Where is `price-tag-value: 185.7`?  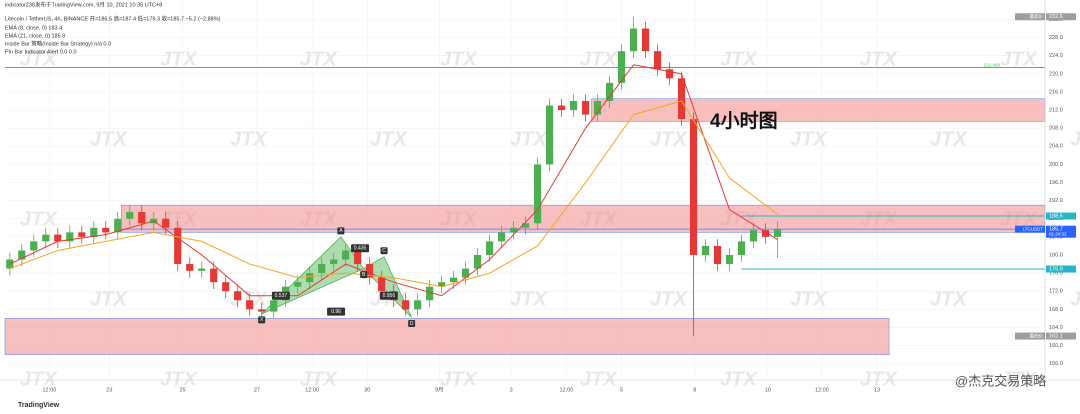
price-tag-value: 185.7 is located at coordinates (1056, 230).